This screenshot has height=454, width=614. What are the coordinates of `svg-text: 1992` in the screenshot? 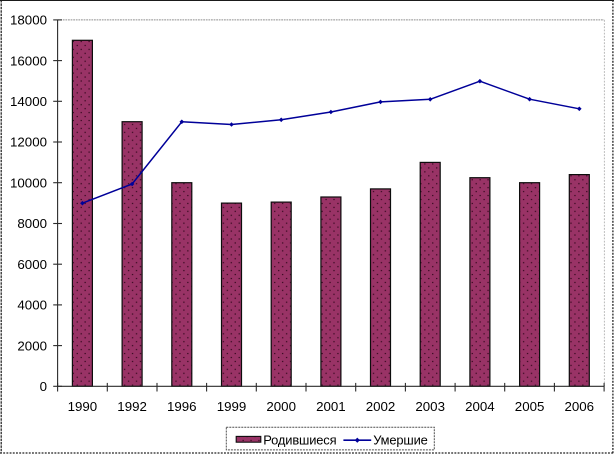 It's located at (132, 406).